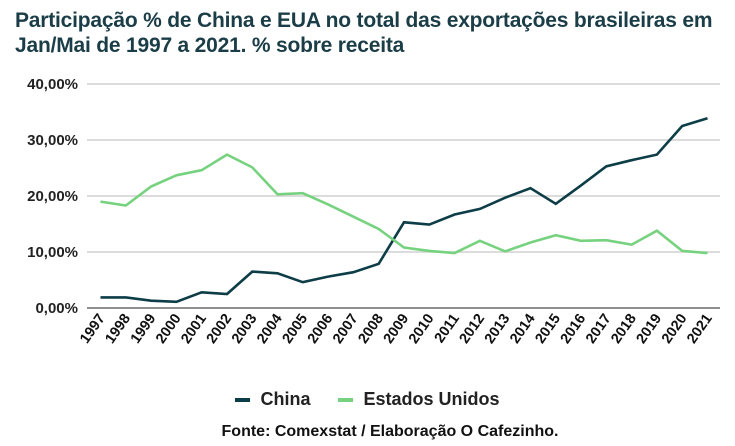 The image size is (735, 446). Describe the element at coordinates (220, 329) in the screenshot. I see `x-tick-label: 2002` at that location.